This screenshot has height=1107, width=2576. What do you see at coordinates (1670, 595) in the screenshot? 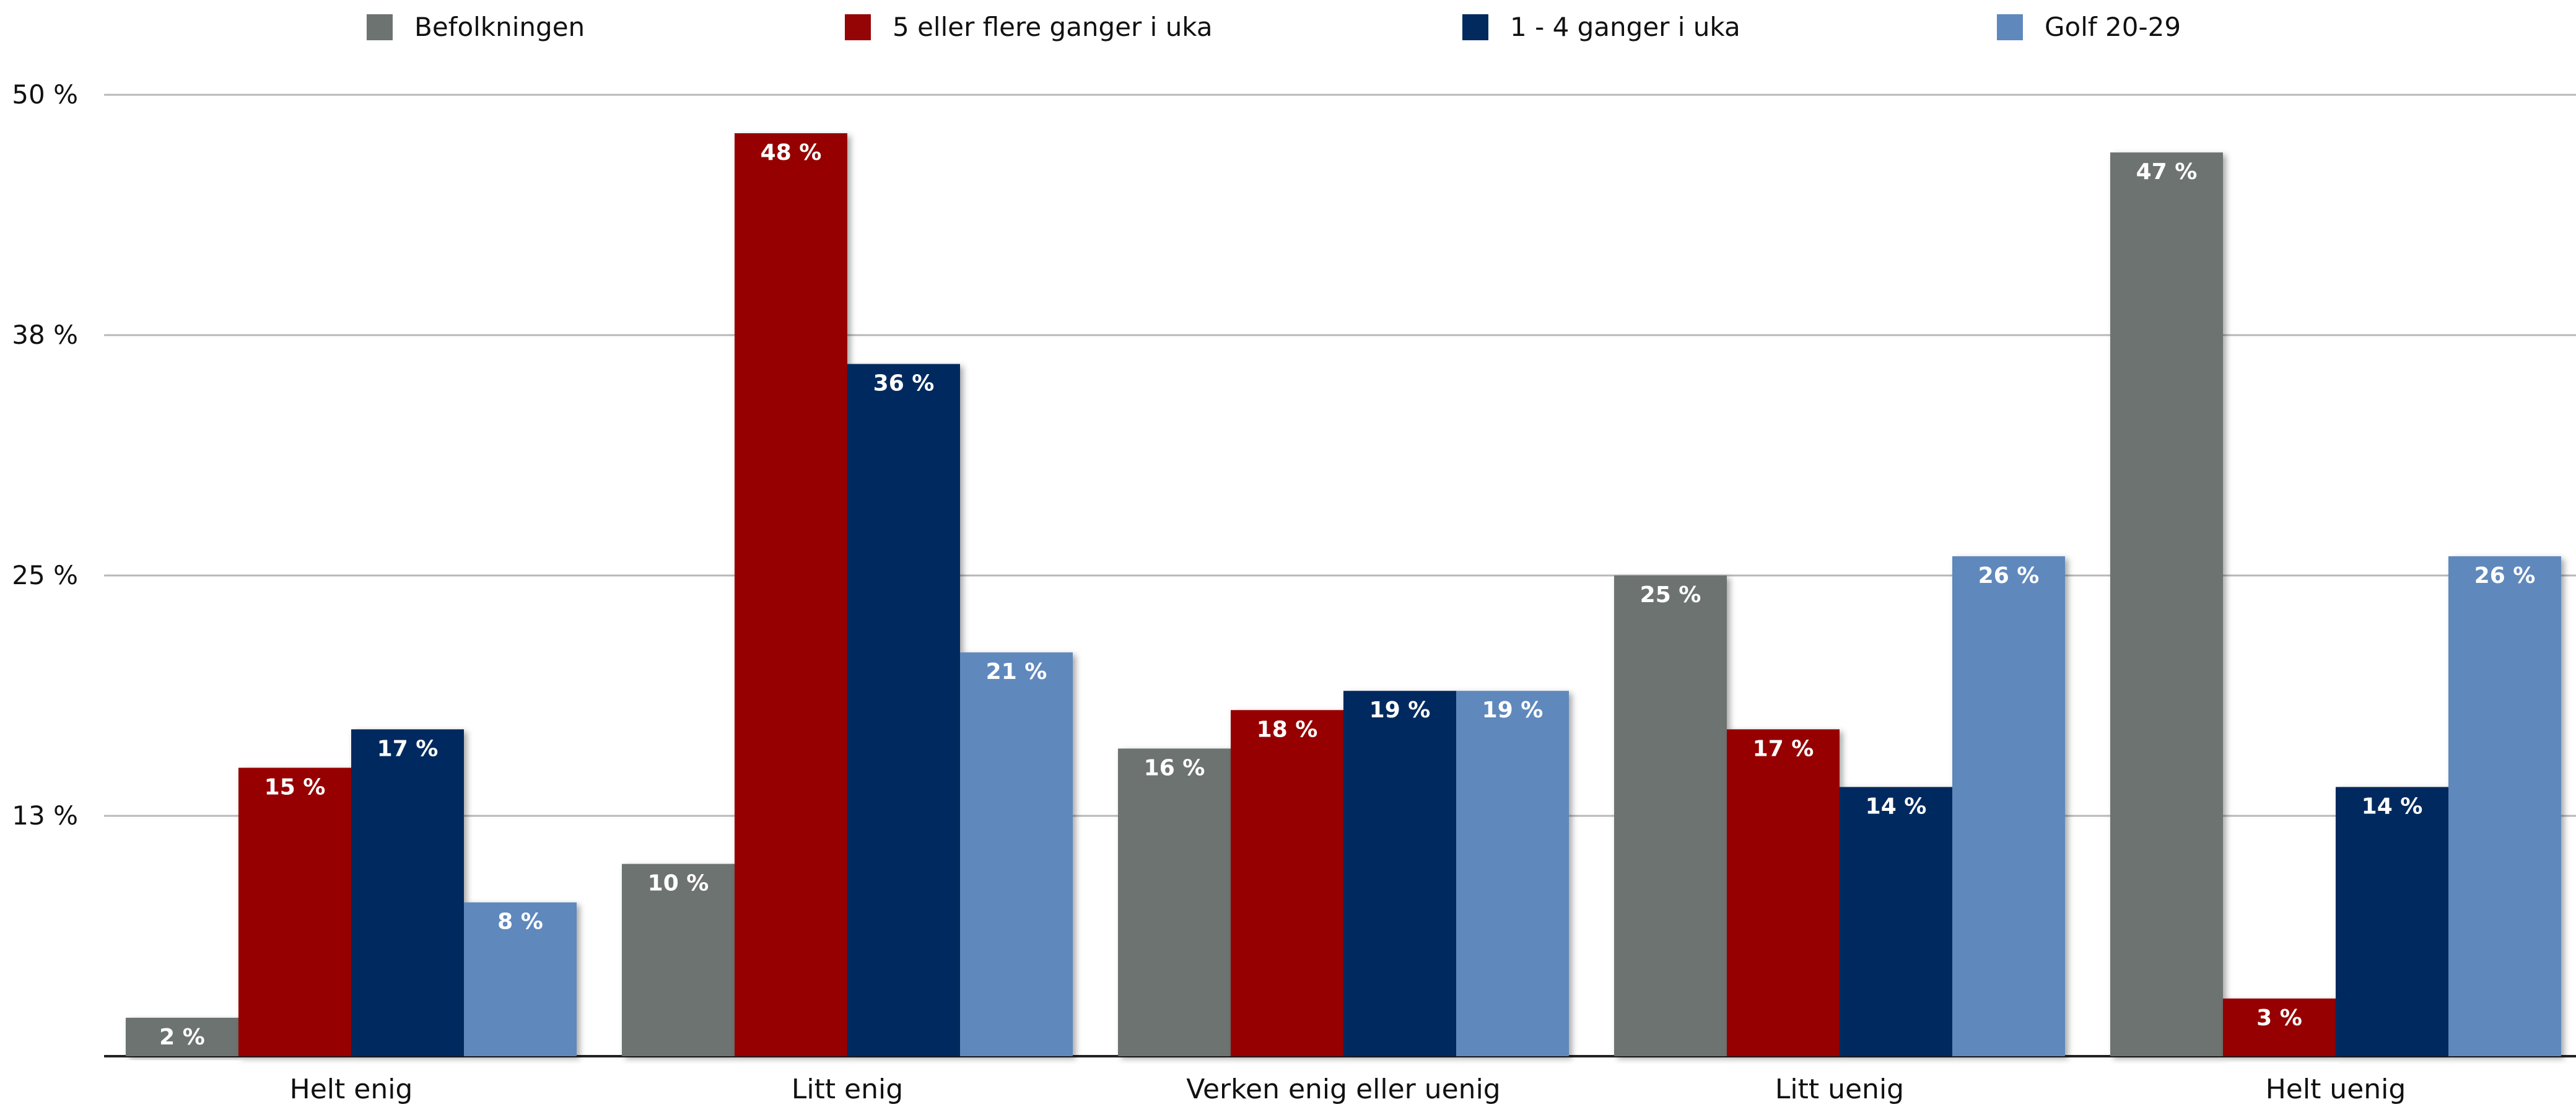
I see `data-label: 25 %` at bounding box center [1670, 595].